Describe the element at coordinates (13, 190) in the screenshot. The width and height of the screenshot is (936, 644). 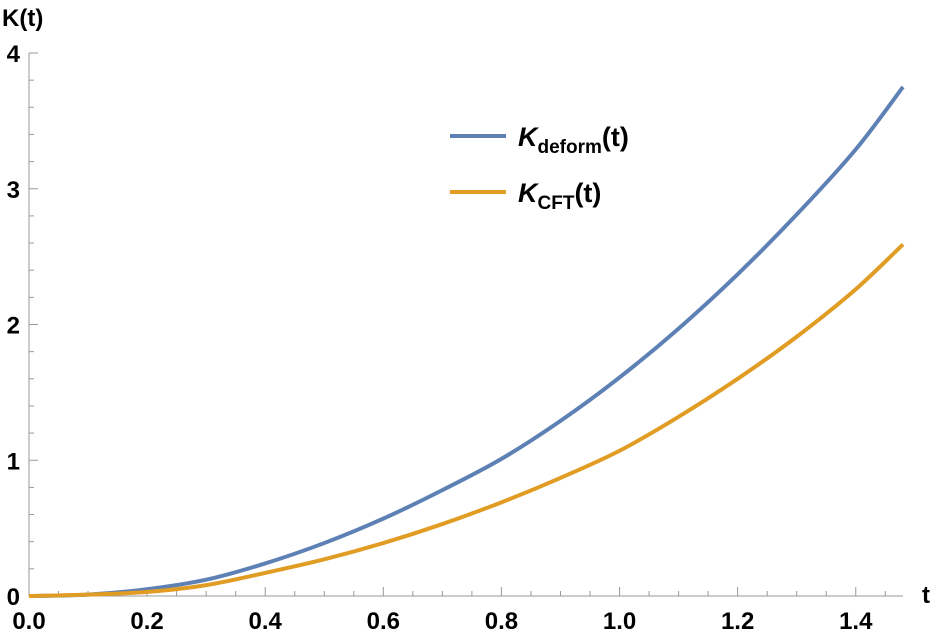
I see `y-tick-label: 3` at that location.